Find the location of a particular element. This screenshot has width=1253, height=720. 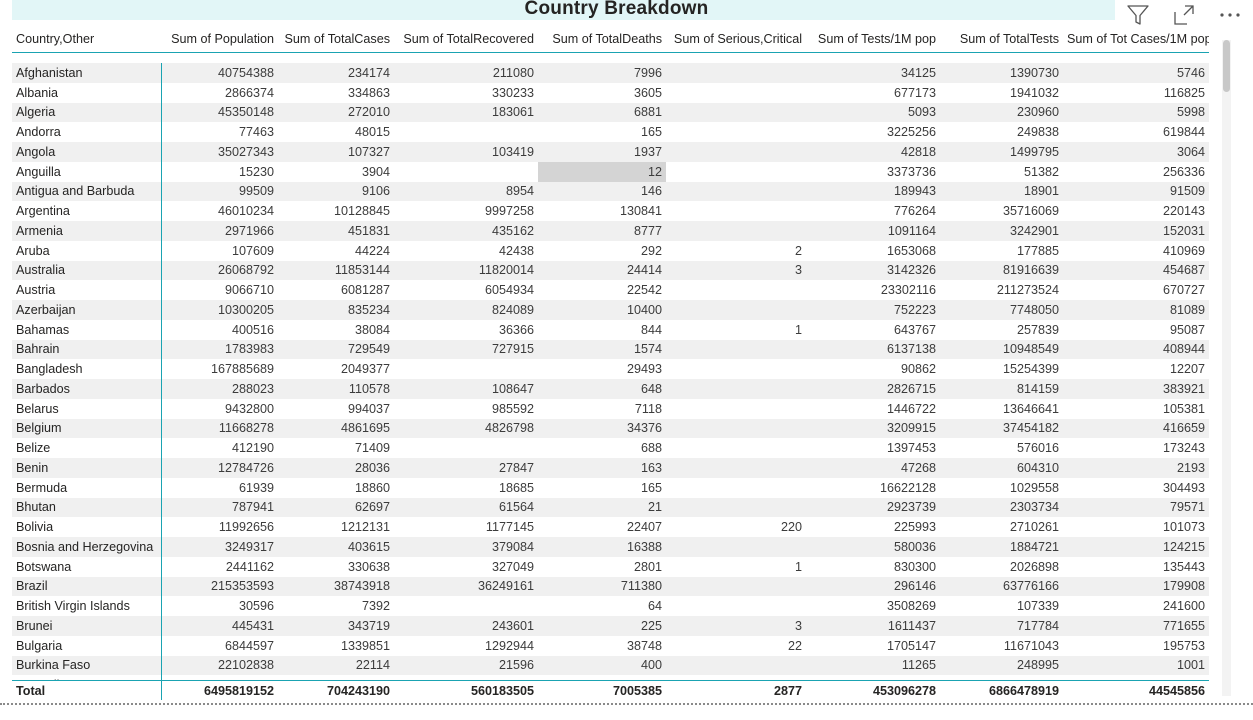

value-cell: 296146 is located at coordinates (873, 586).